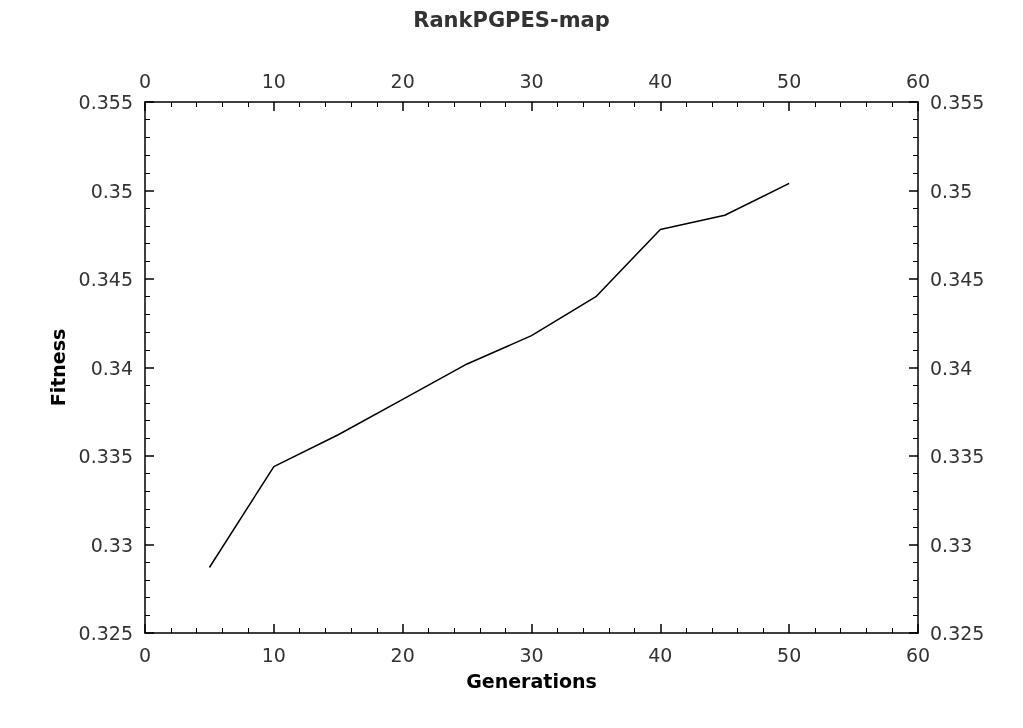 The height and width of the screenshot is (728, 1023). Describe the element at coordinates (402, 654) in the screenshot. I see `x-tick-label: 20` at that location.